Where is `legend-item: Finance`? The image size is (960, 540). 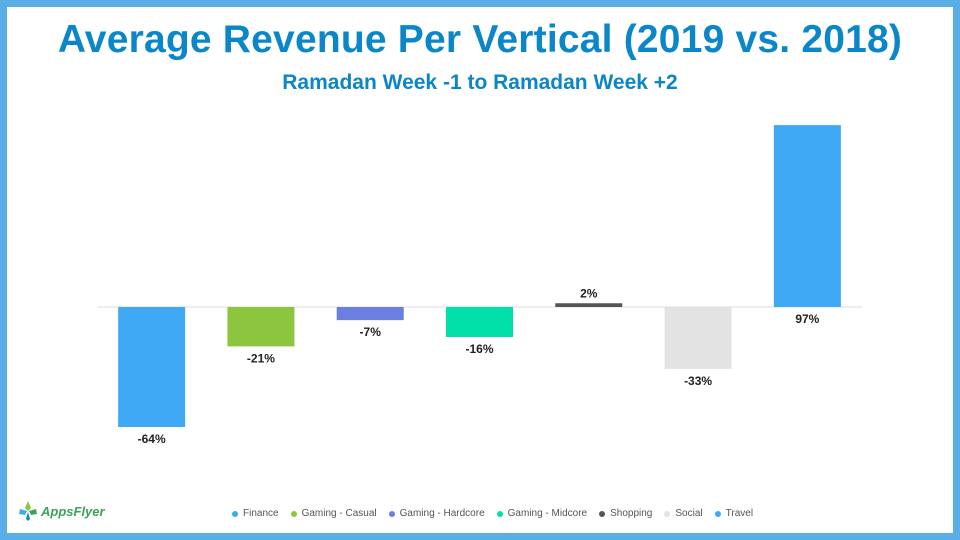
legend-item: Finance is located at coordinates (255, 513).